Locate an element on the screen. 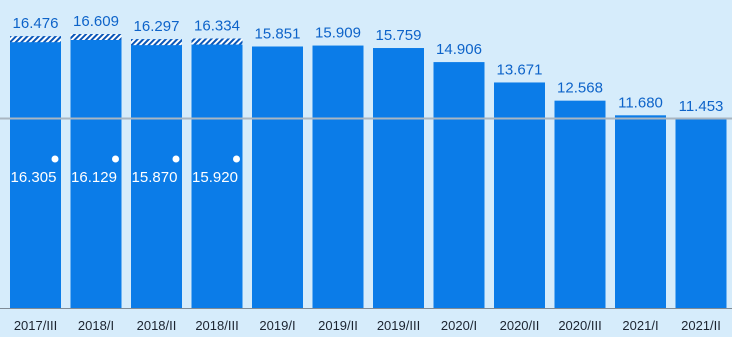  bar-2019/III is located at coordinates (398, 178).